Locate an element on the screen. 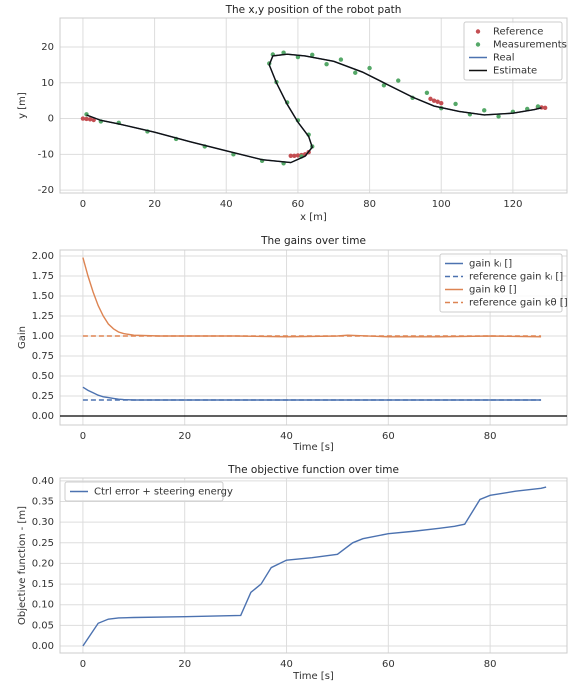 This screenshot has height=684, width=572. legend-label: gain kθ [] is located at coordinates (493, 290).